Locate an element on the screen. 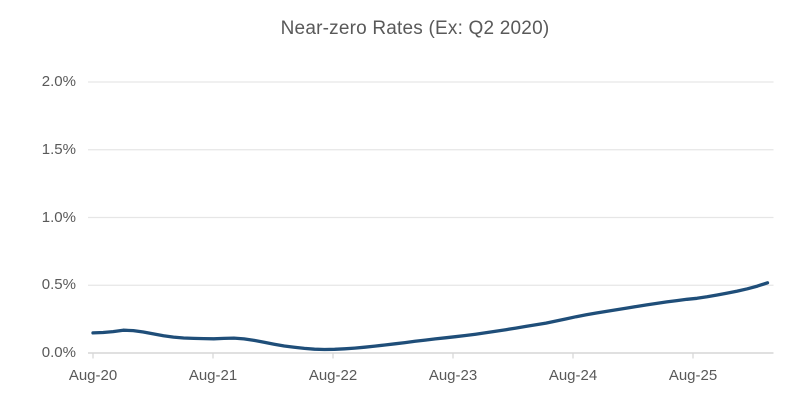 The image size is (800, 418). y-axis-tick-label: 2.0% is located at coordinates (58, 81).